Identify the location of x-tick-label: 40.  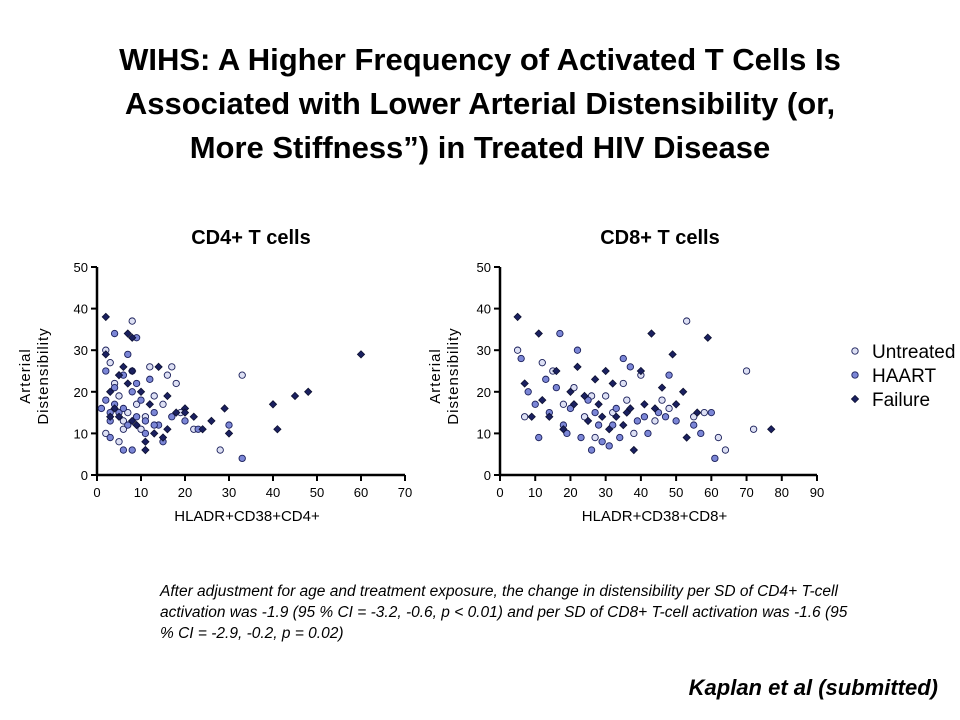
(641, 492).